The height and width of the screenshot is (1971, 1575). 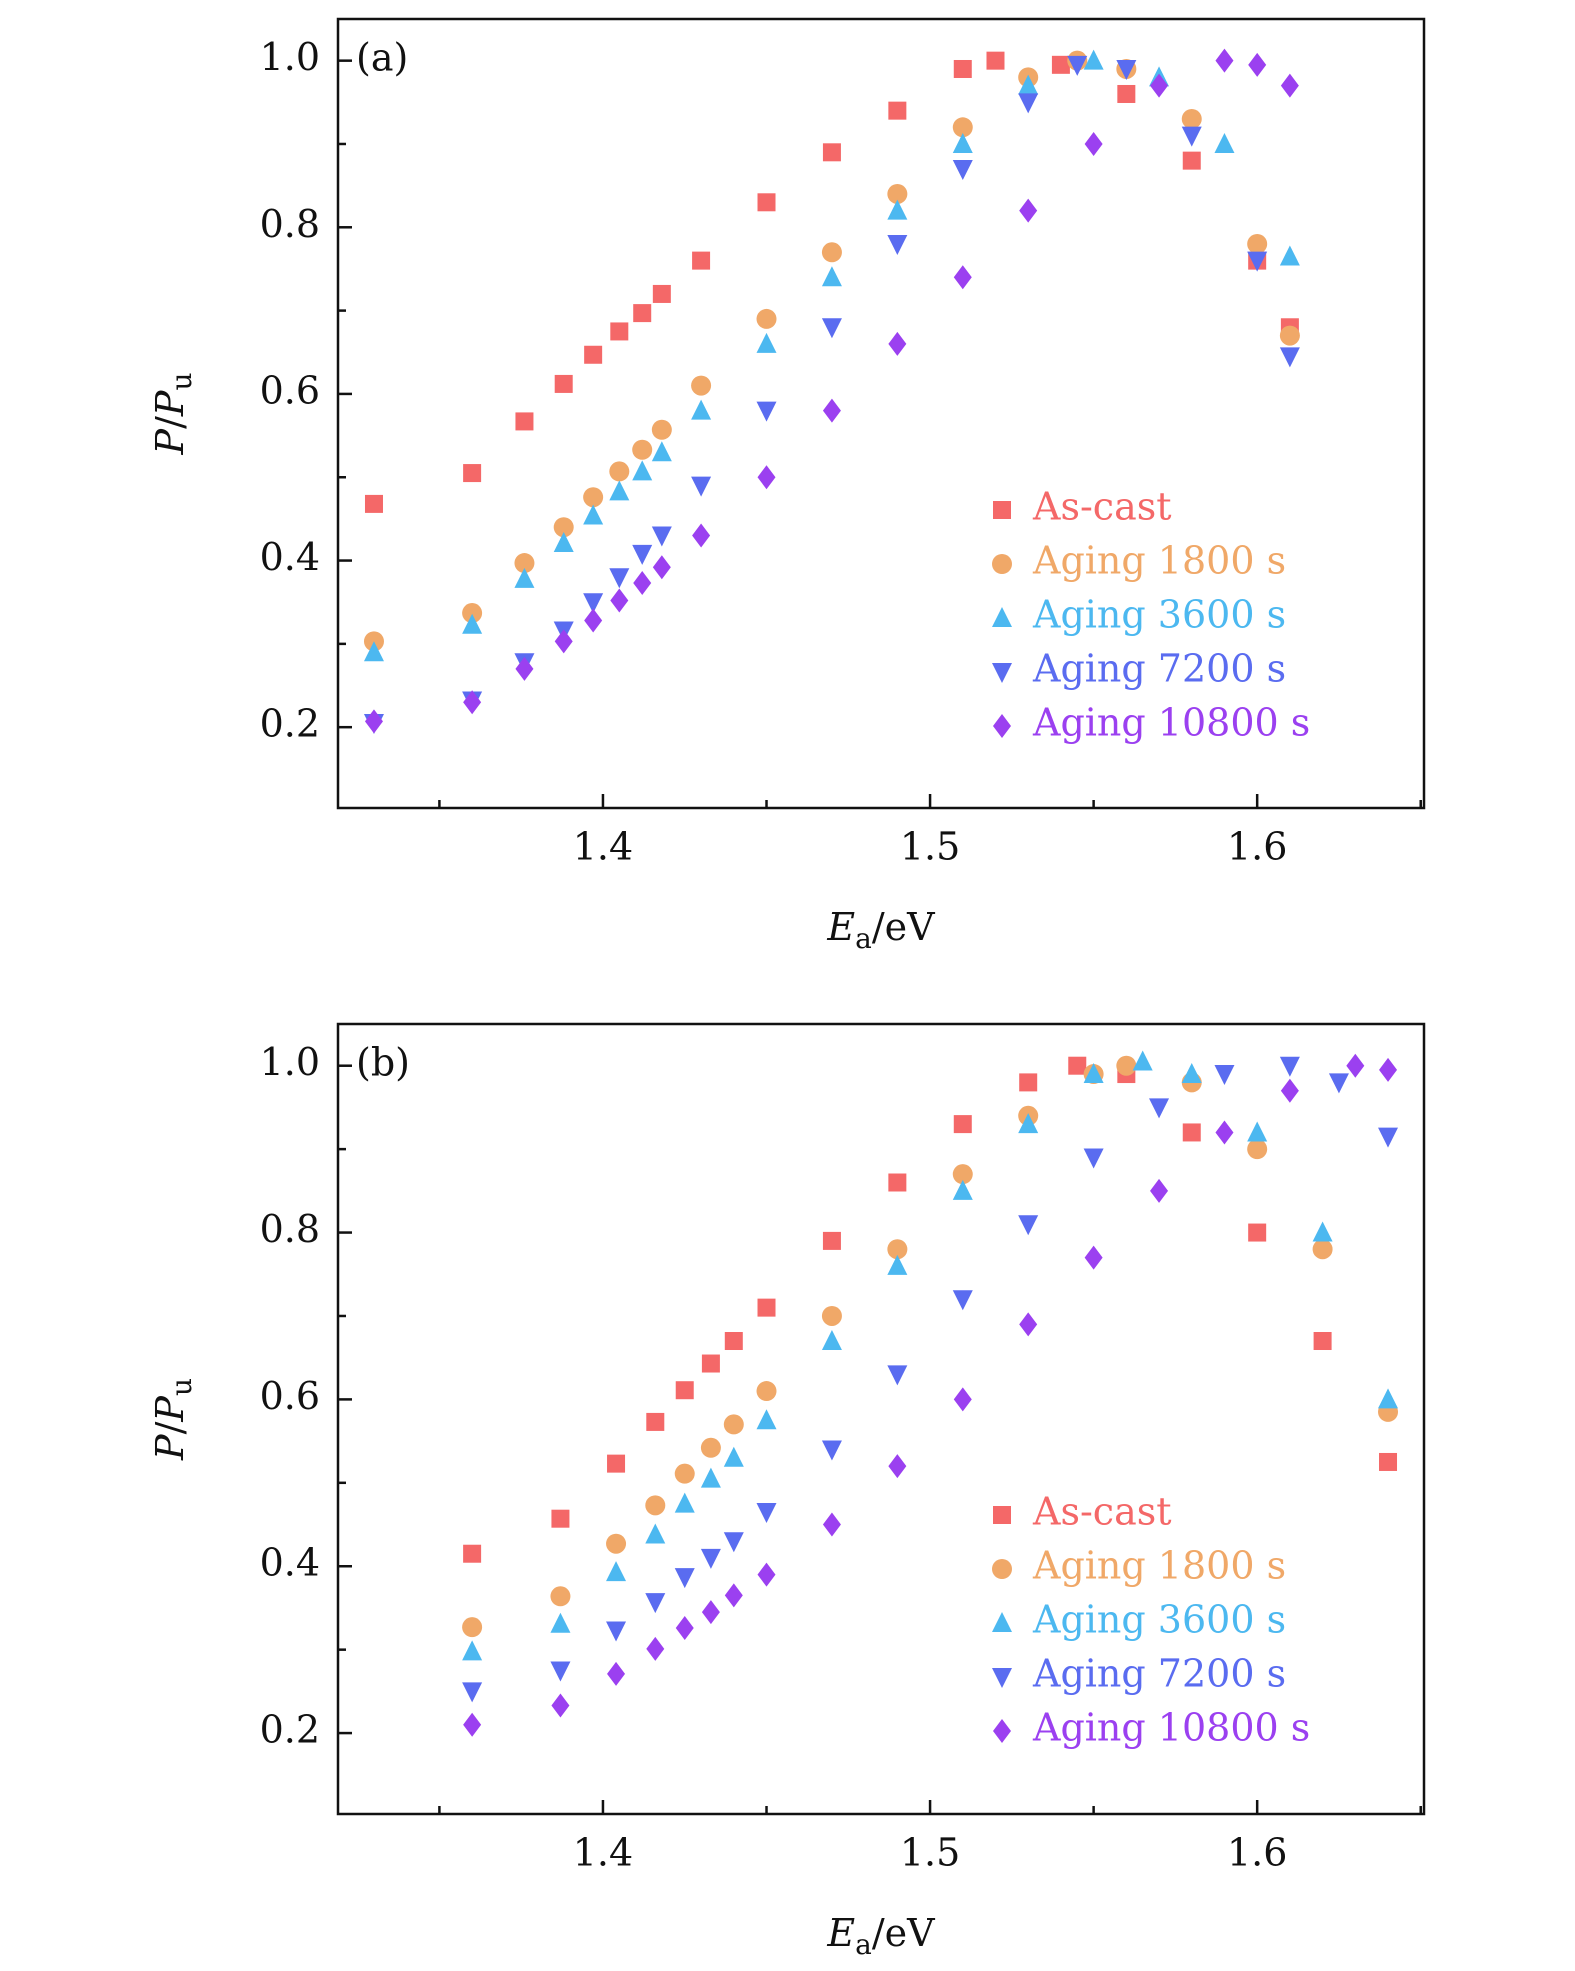 I want to click on x-axis-label-part: E, so click(x=840, y=927).